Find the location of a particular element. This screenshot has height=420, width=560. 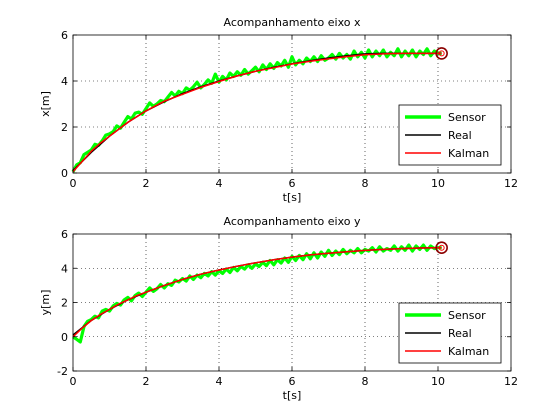

series-line-kalman is located at coordinates (257, 292).